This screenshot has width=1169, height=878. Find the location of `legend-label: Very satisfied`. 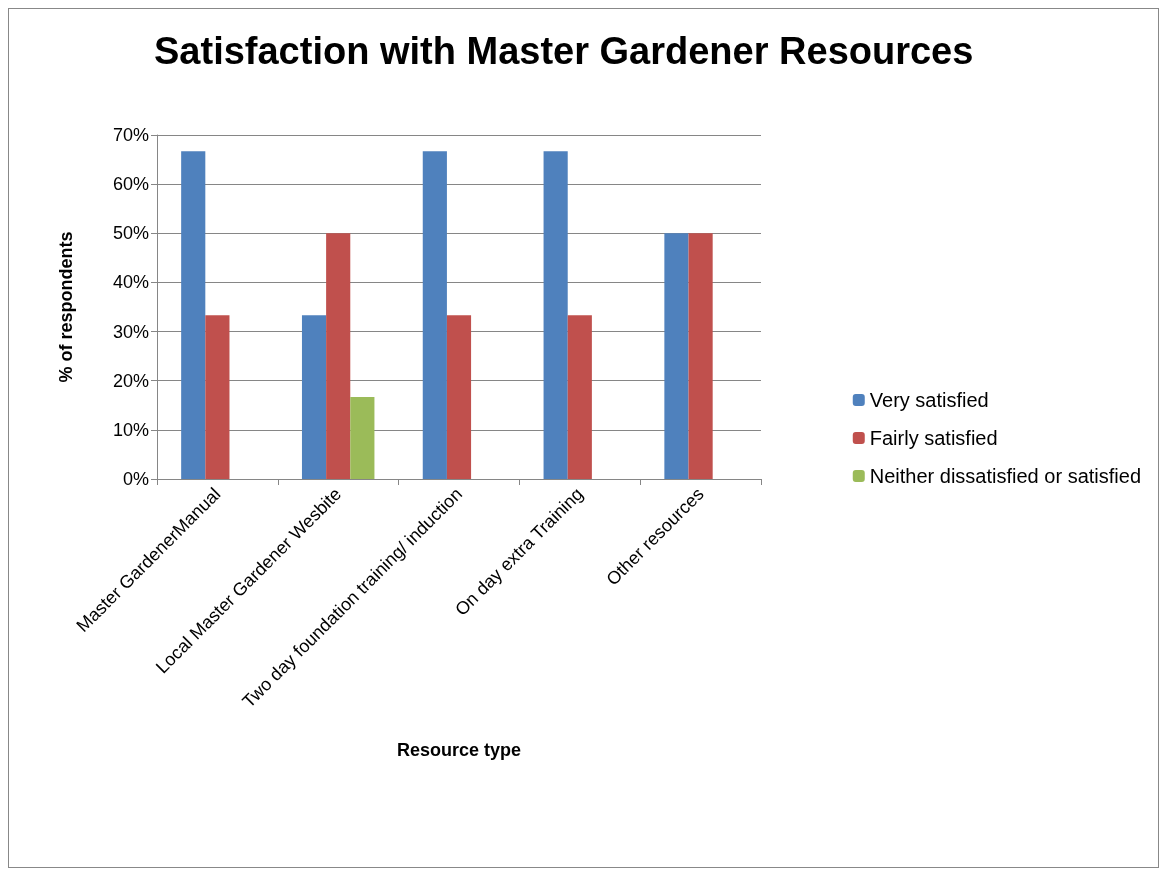

legend-label: Very satisfied is located at coordinates (929, 400).